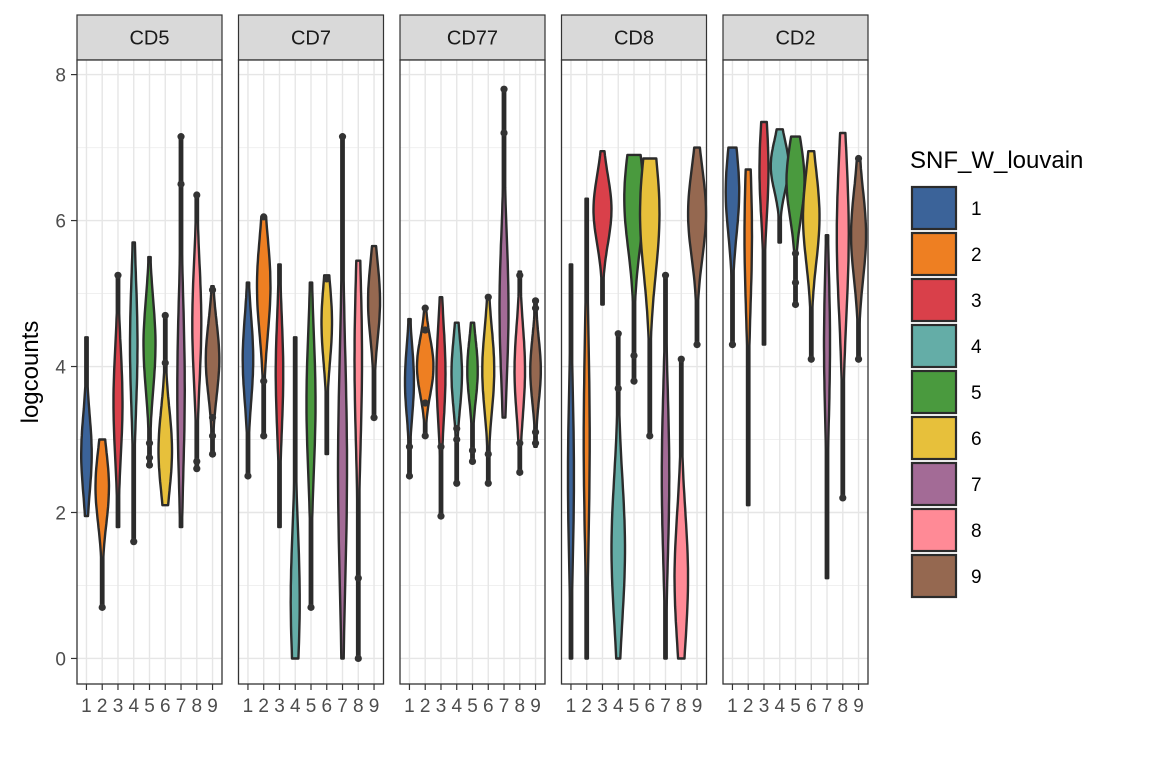 This screenshot has width=1152, height=768. What do you see at coordinates (472, 39) in the screenshot?
I see `facet-strip-label: CD77` at bounding box center [472, 39].